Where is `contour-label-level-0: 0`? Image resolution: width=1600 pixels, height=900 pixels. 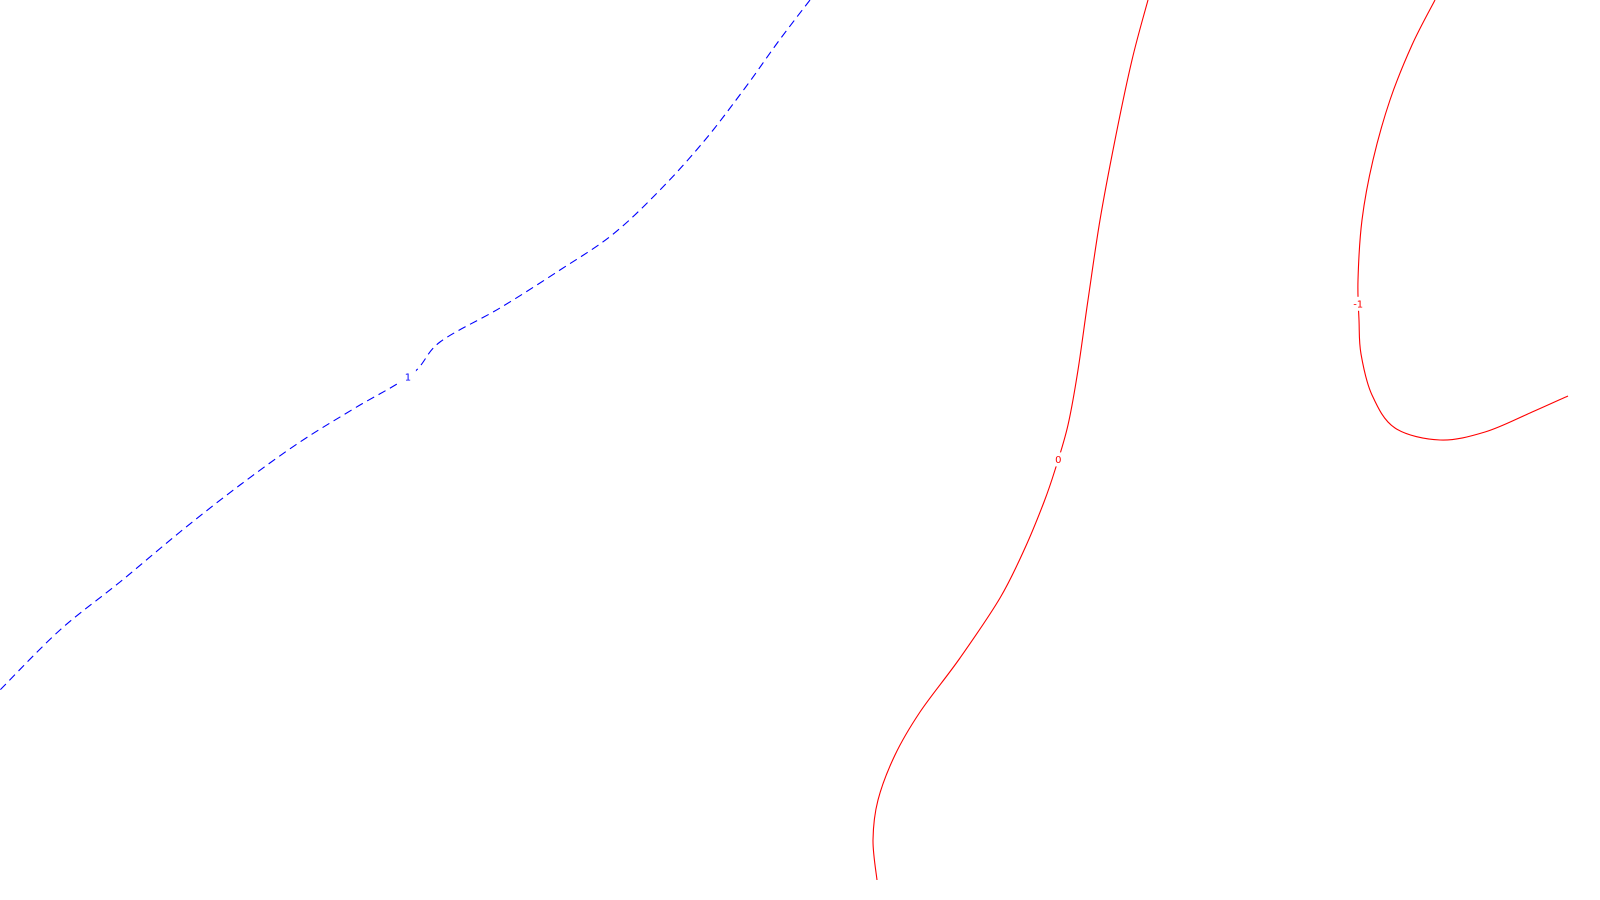
contour-label-level-0: 0 is located at coordinates (1058, 460).